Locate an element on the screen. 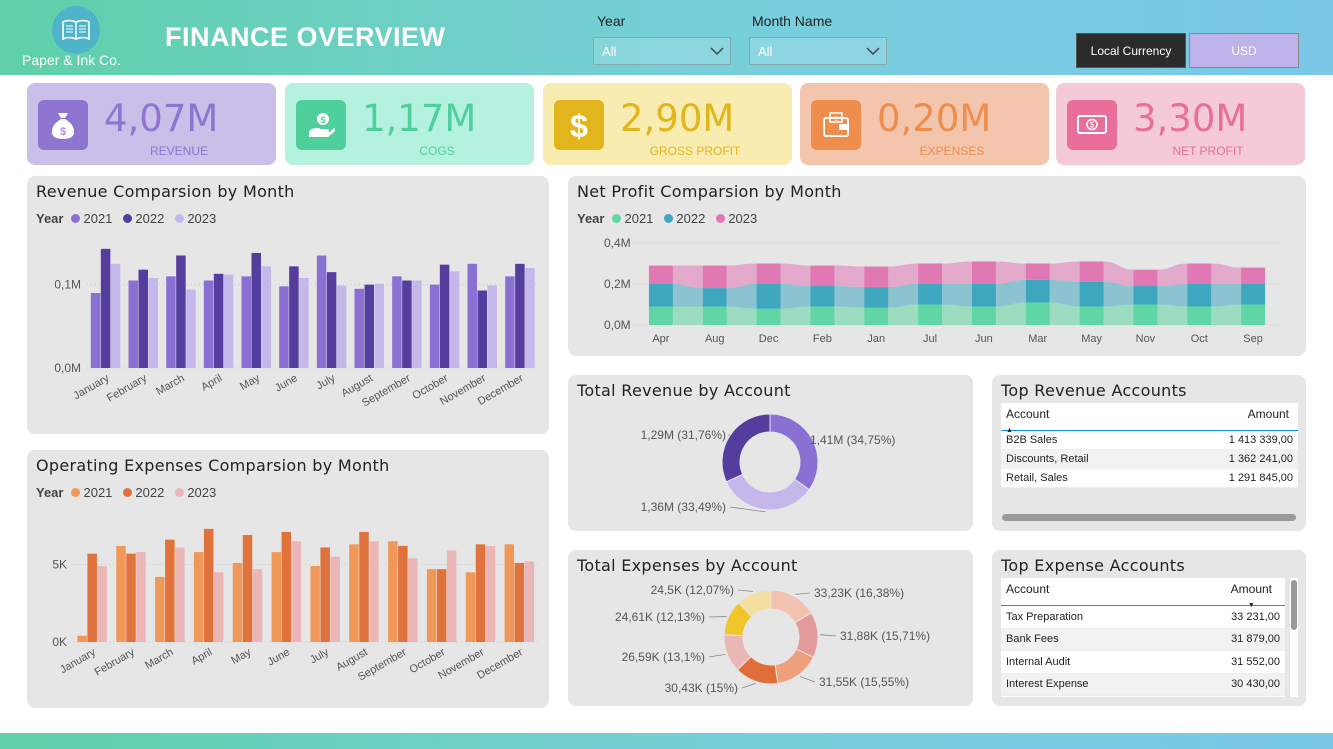  table-row: Bank Fees 31 879,00 is located at coordinates (1143, 639).